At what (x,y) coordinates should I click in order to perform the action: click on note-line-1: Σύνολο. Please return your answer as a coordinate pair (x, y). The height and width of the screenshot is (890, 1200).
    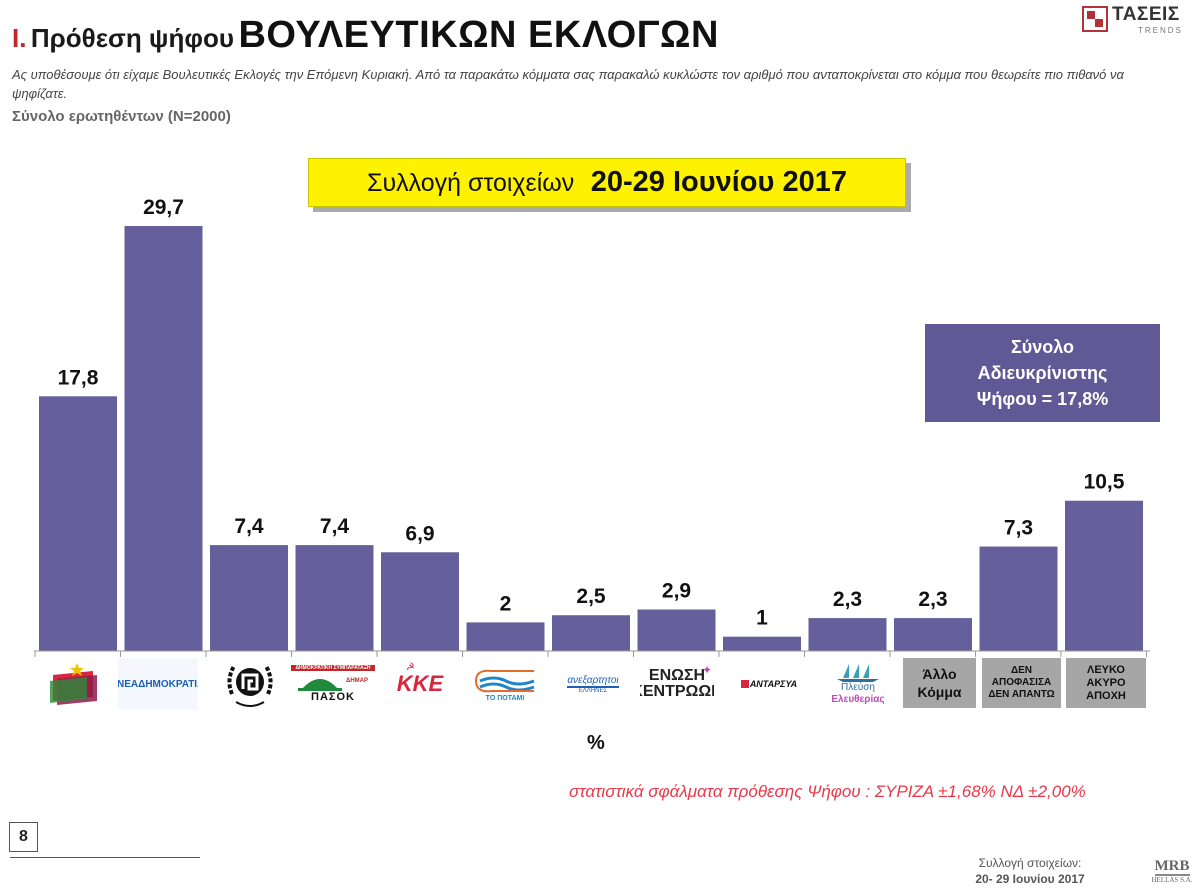
    Looking at the image, I should click on (1042, 347).